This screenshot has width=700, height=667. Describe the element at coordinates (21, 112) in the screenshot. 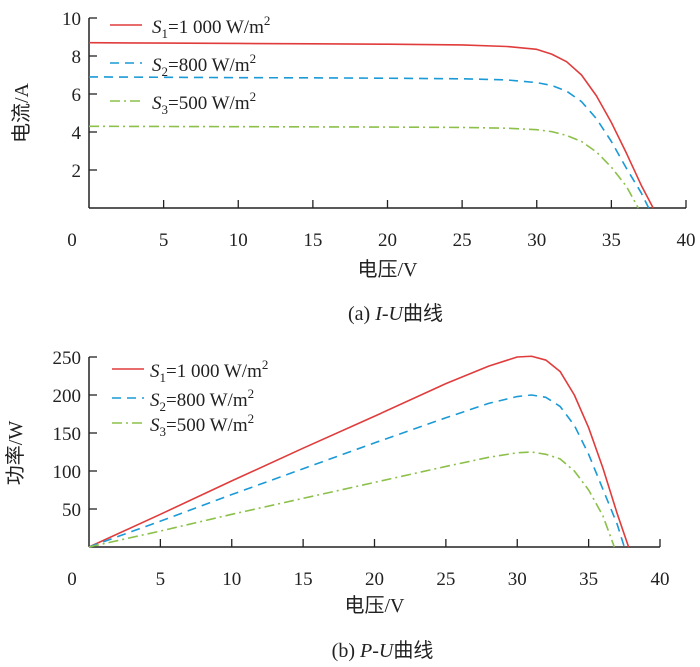

I see `y-axis-label: 电流/A` at that location.